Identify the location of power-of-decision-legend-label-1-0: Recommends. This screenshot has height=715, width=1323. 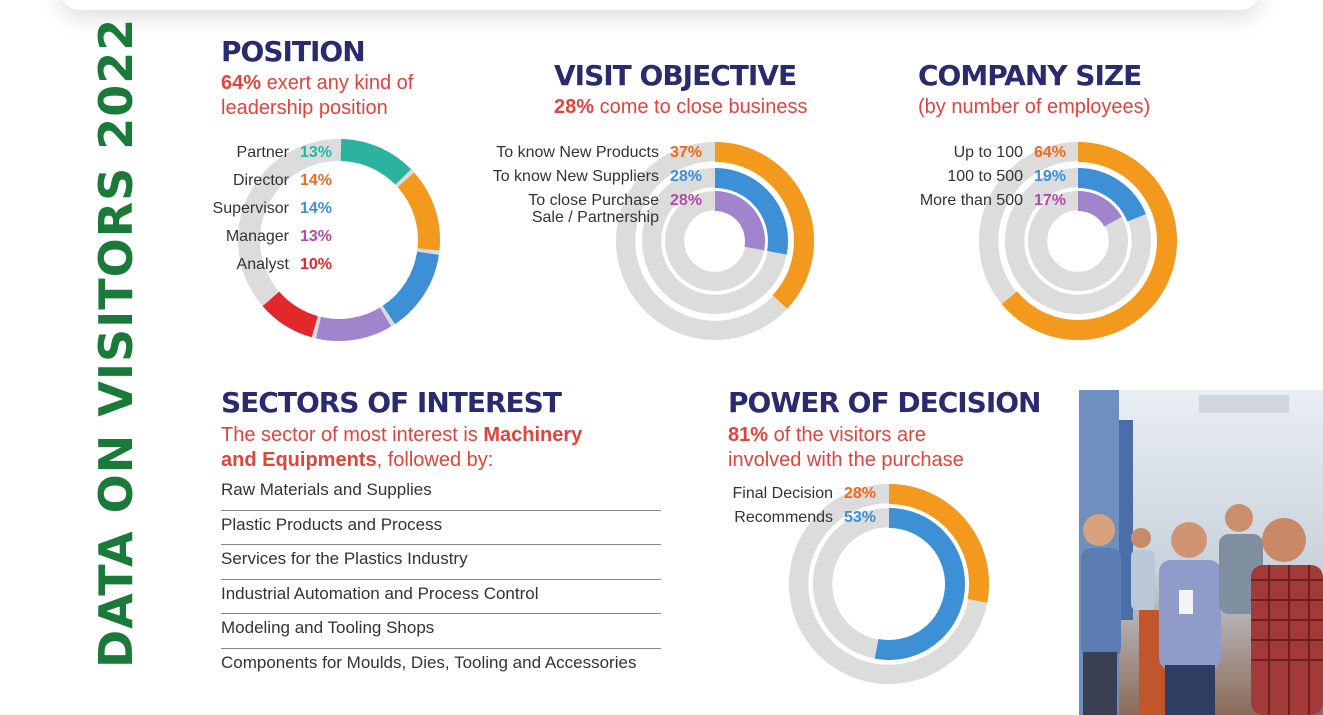
(783, 517).